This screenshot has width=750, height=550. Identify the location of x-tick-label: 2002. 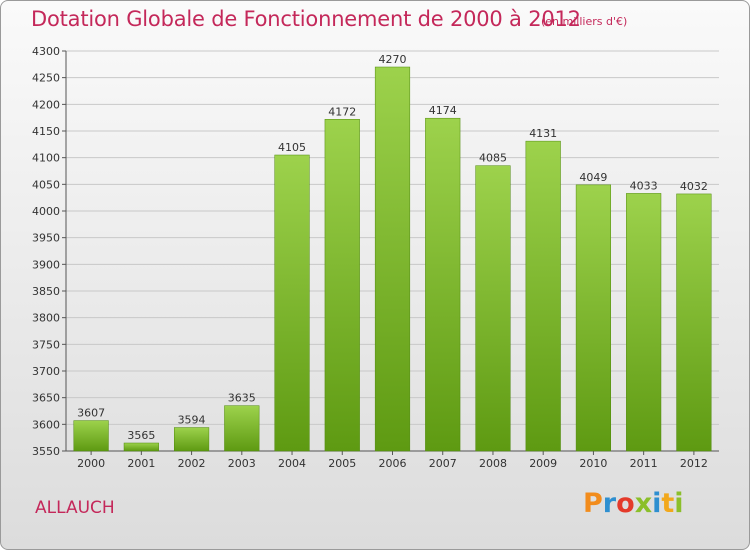
(192, 463).